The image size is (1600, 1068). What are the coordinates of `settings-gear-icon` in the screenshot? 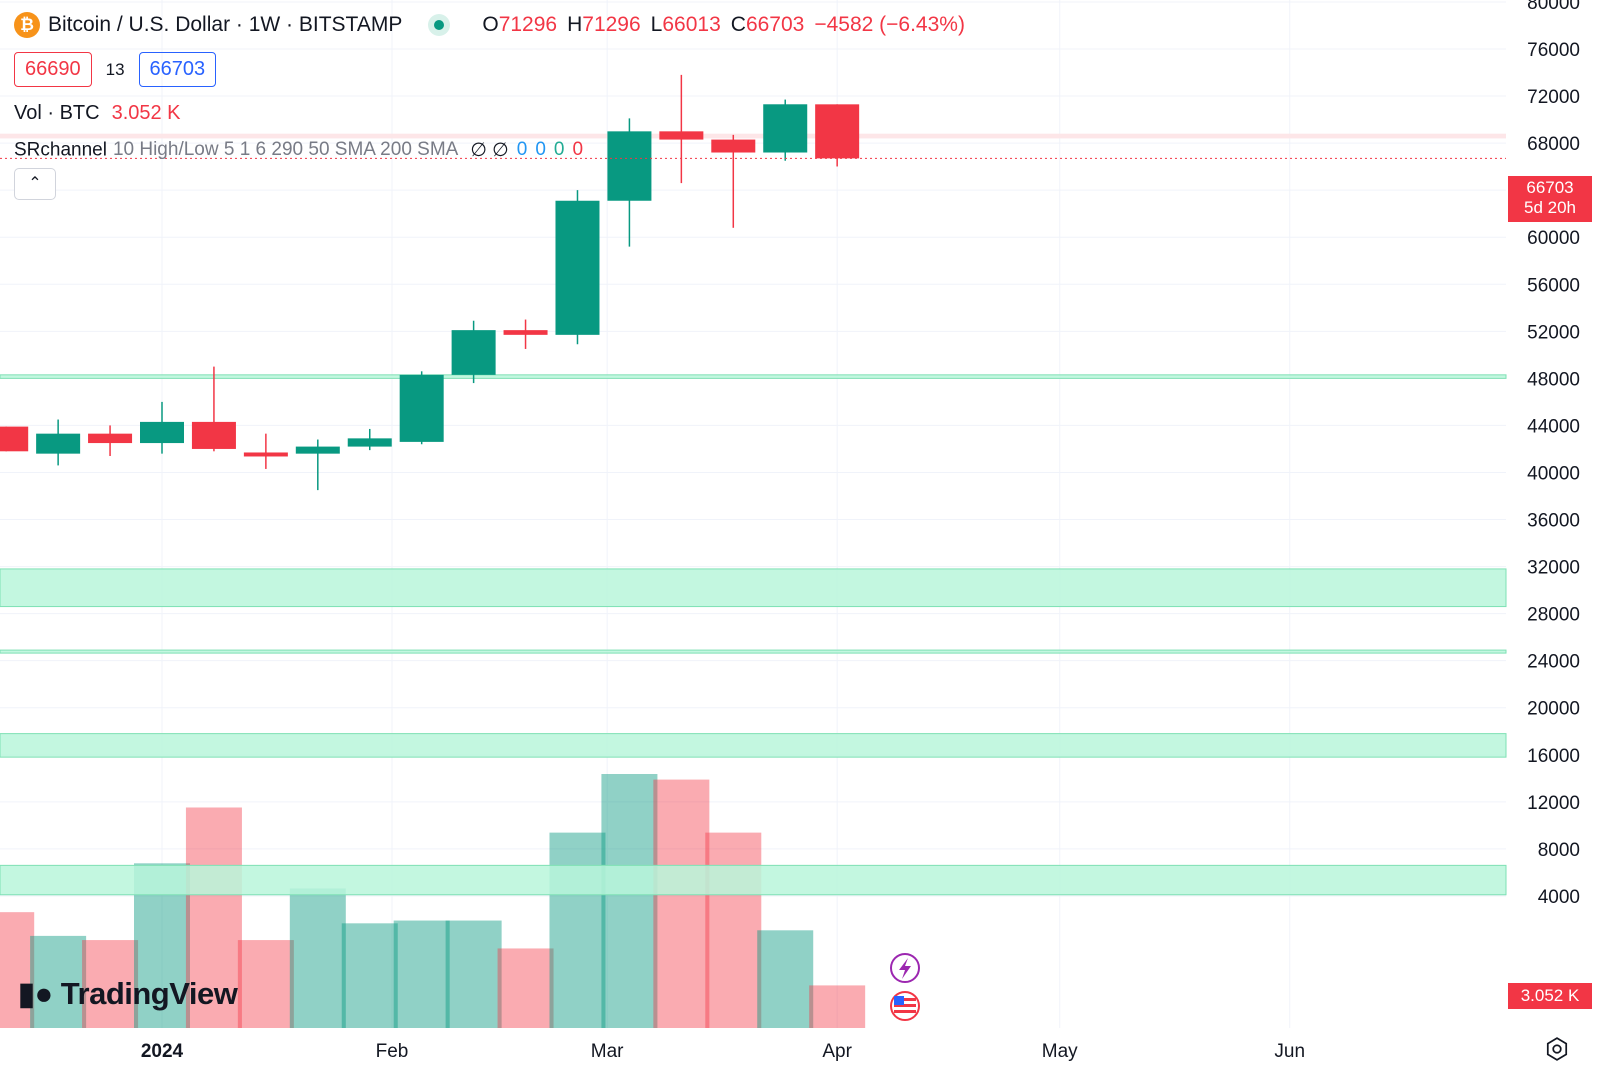 It's located at (1557, 1049).